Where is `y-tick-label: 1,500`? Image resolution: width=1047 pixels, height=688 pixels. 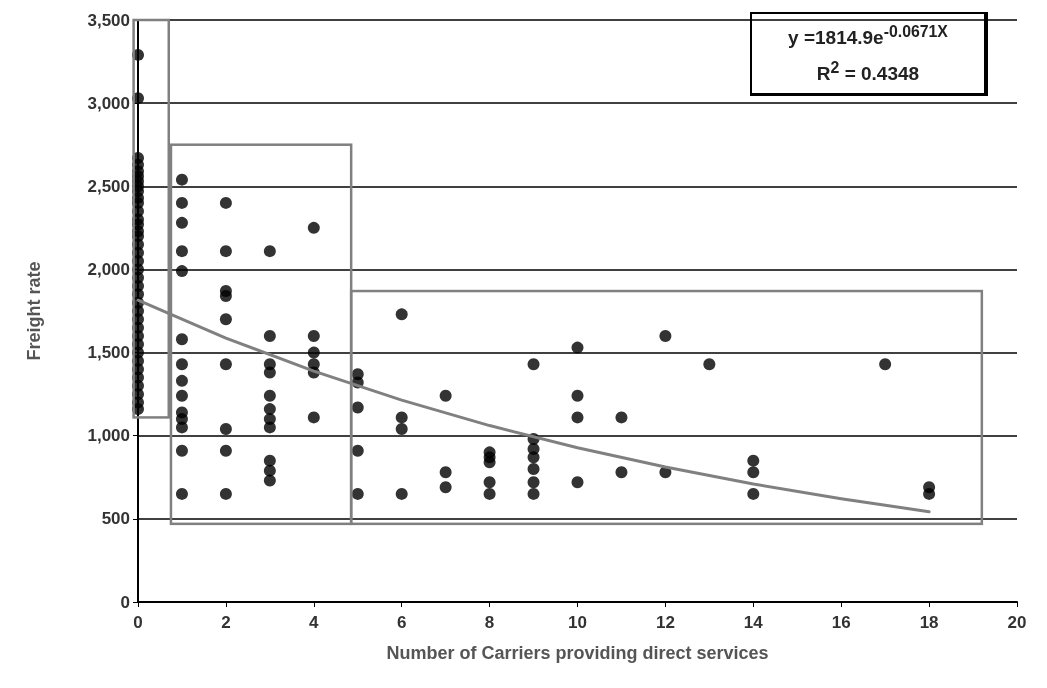 y-tick-label: 1,500 is located at coordinates (108, 353).